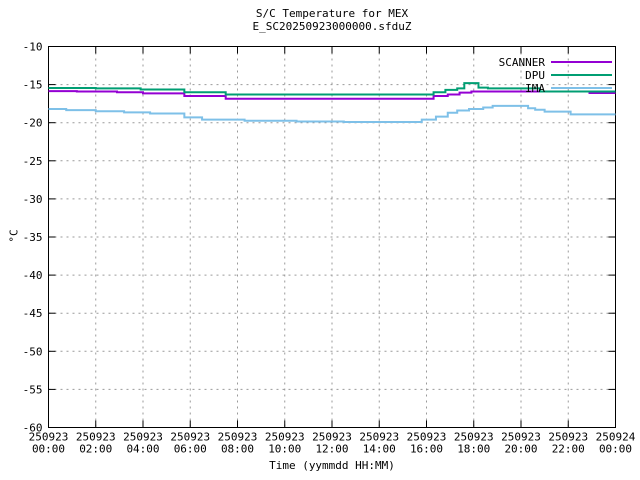 The width and height of the screenshot is (640, 480). Describe the element at coordinates (33, 123) in the screenshot. I see `y-tick-label: -20` at that location.